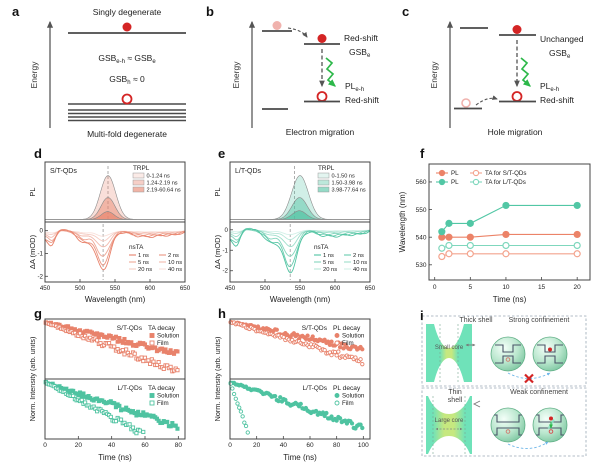 The image size is (600, 471). Describe the element at coordinates (528, 445) in the screenshot. I see `transfer-path-arrow` at that location.